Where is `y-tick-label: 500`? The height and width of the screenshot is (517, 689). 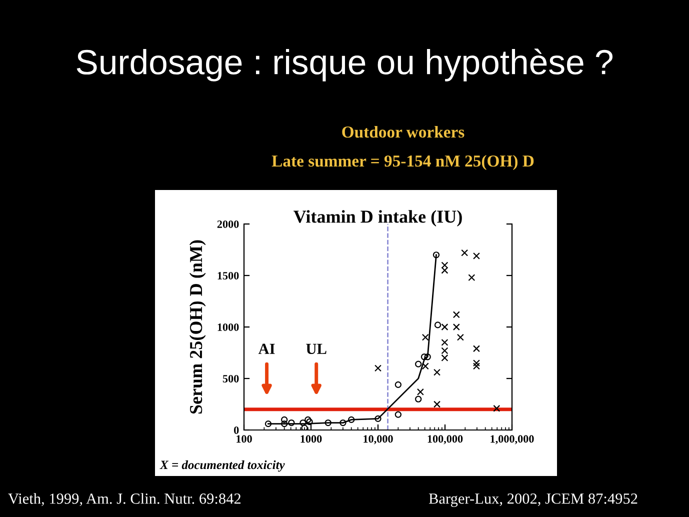 y-tick-label: 500 is located at coordinates (230, 378).